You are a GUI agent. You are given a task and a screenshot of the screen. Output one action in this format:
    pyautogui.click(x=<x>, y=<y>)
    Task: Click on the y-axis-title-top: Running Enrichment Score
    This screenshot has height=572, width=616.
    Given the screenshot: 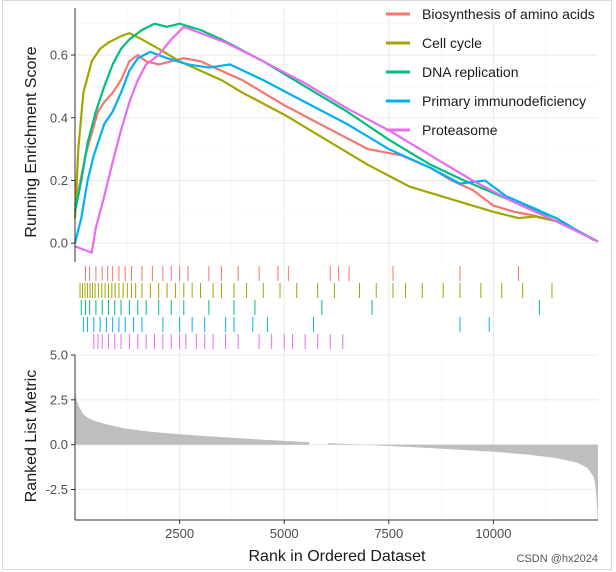 What is the action you would take?
    pyautogui.click(x=31, y=141)
    